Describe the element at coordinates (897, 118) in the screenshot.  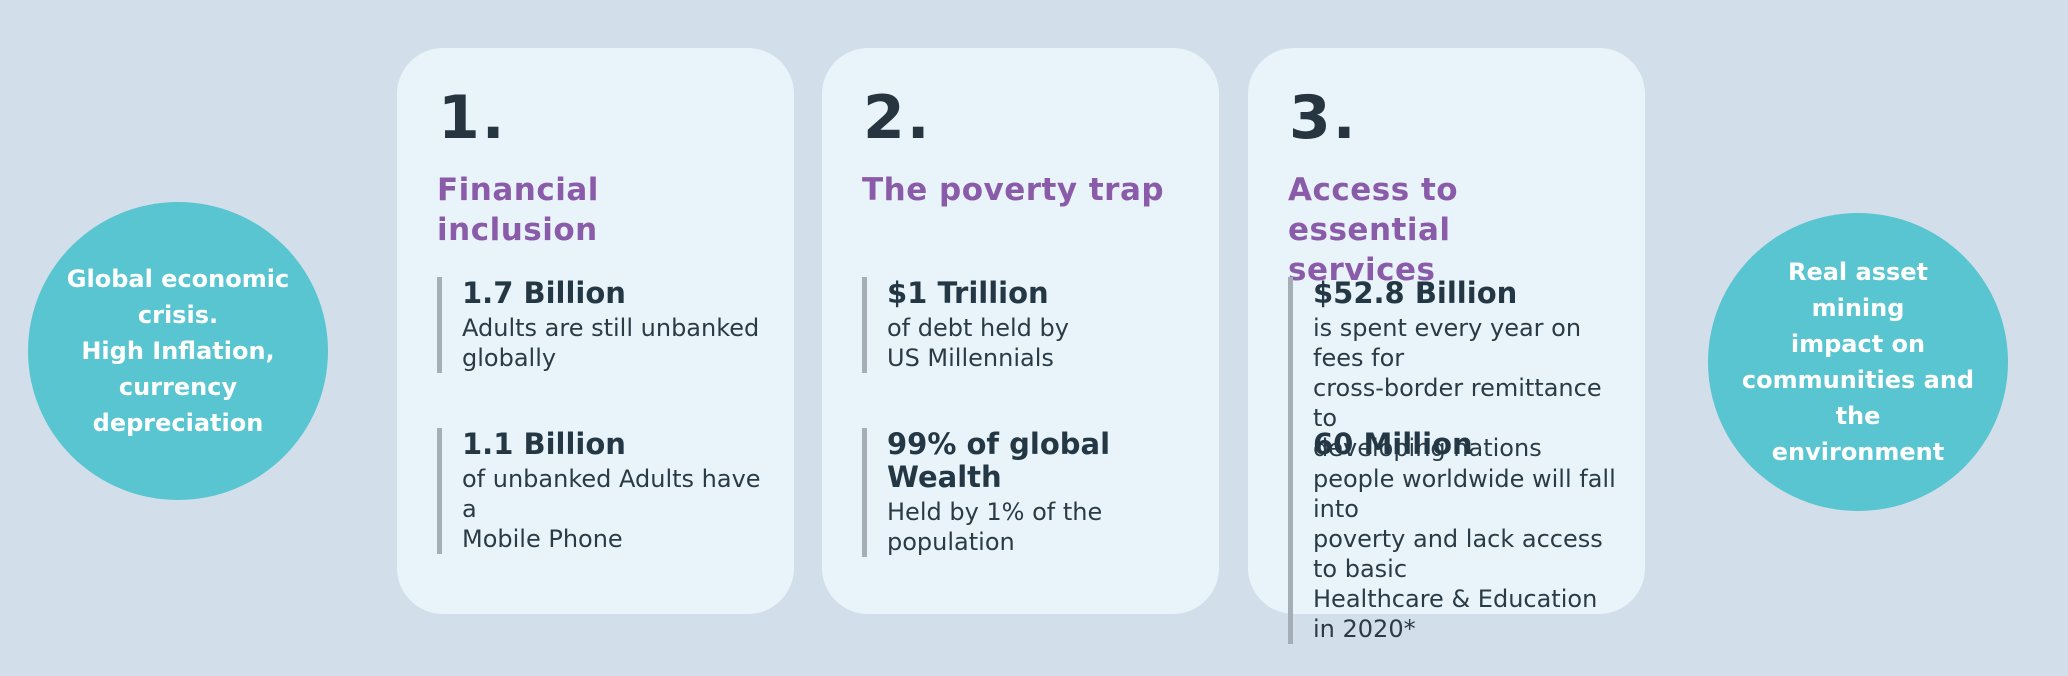
I see `card-number: 2.` at that location.